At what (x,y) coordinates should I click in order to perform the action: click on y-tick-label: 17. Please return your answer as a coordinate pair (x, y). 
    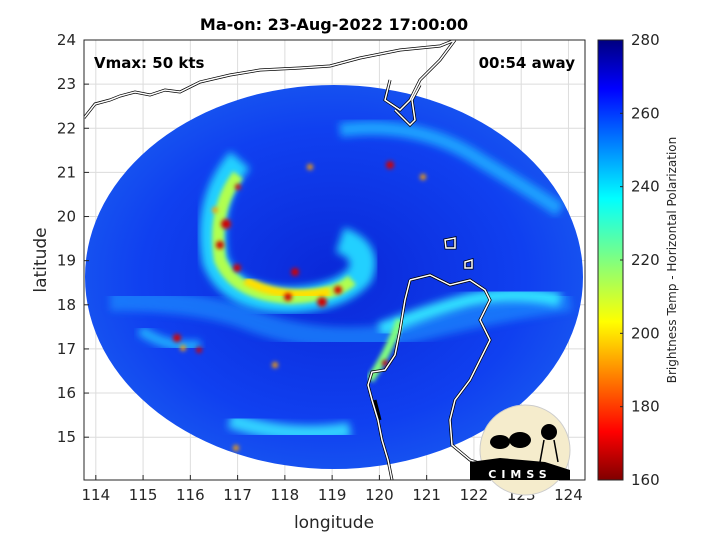
    Looking at the image, I should click on (66, 349).